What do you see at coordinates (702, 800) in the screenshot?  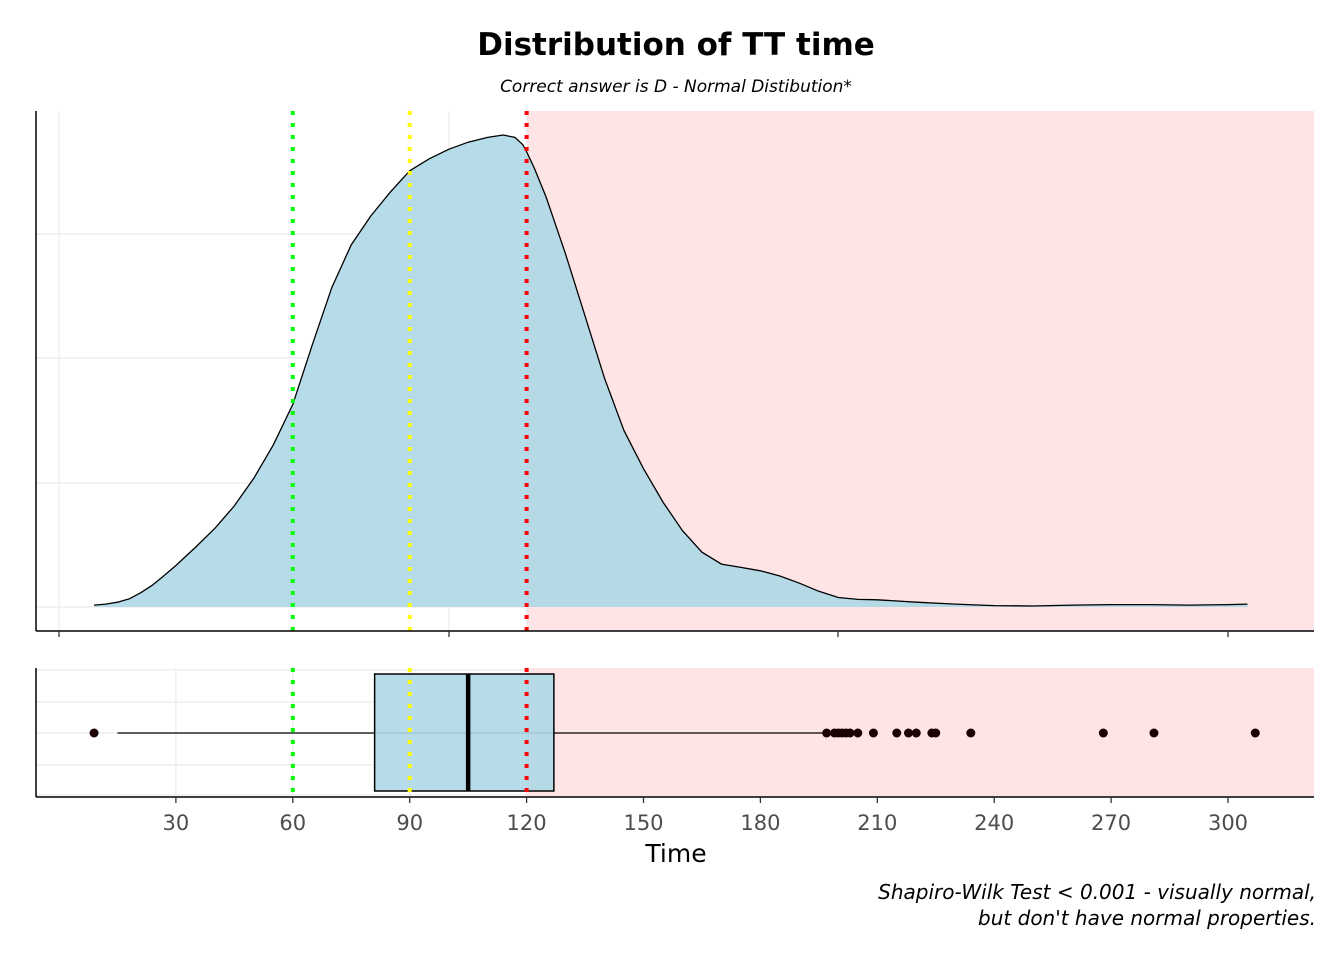 I see `box-x-ticks` at bounding box center [702, 800].